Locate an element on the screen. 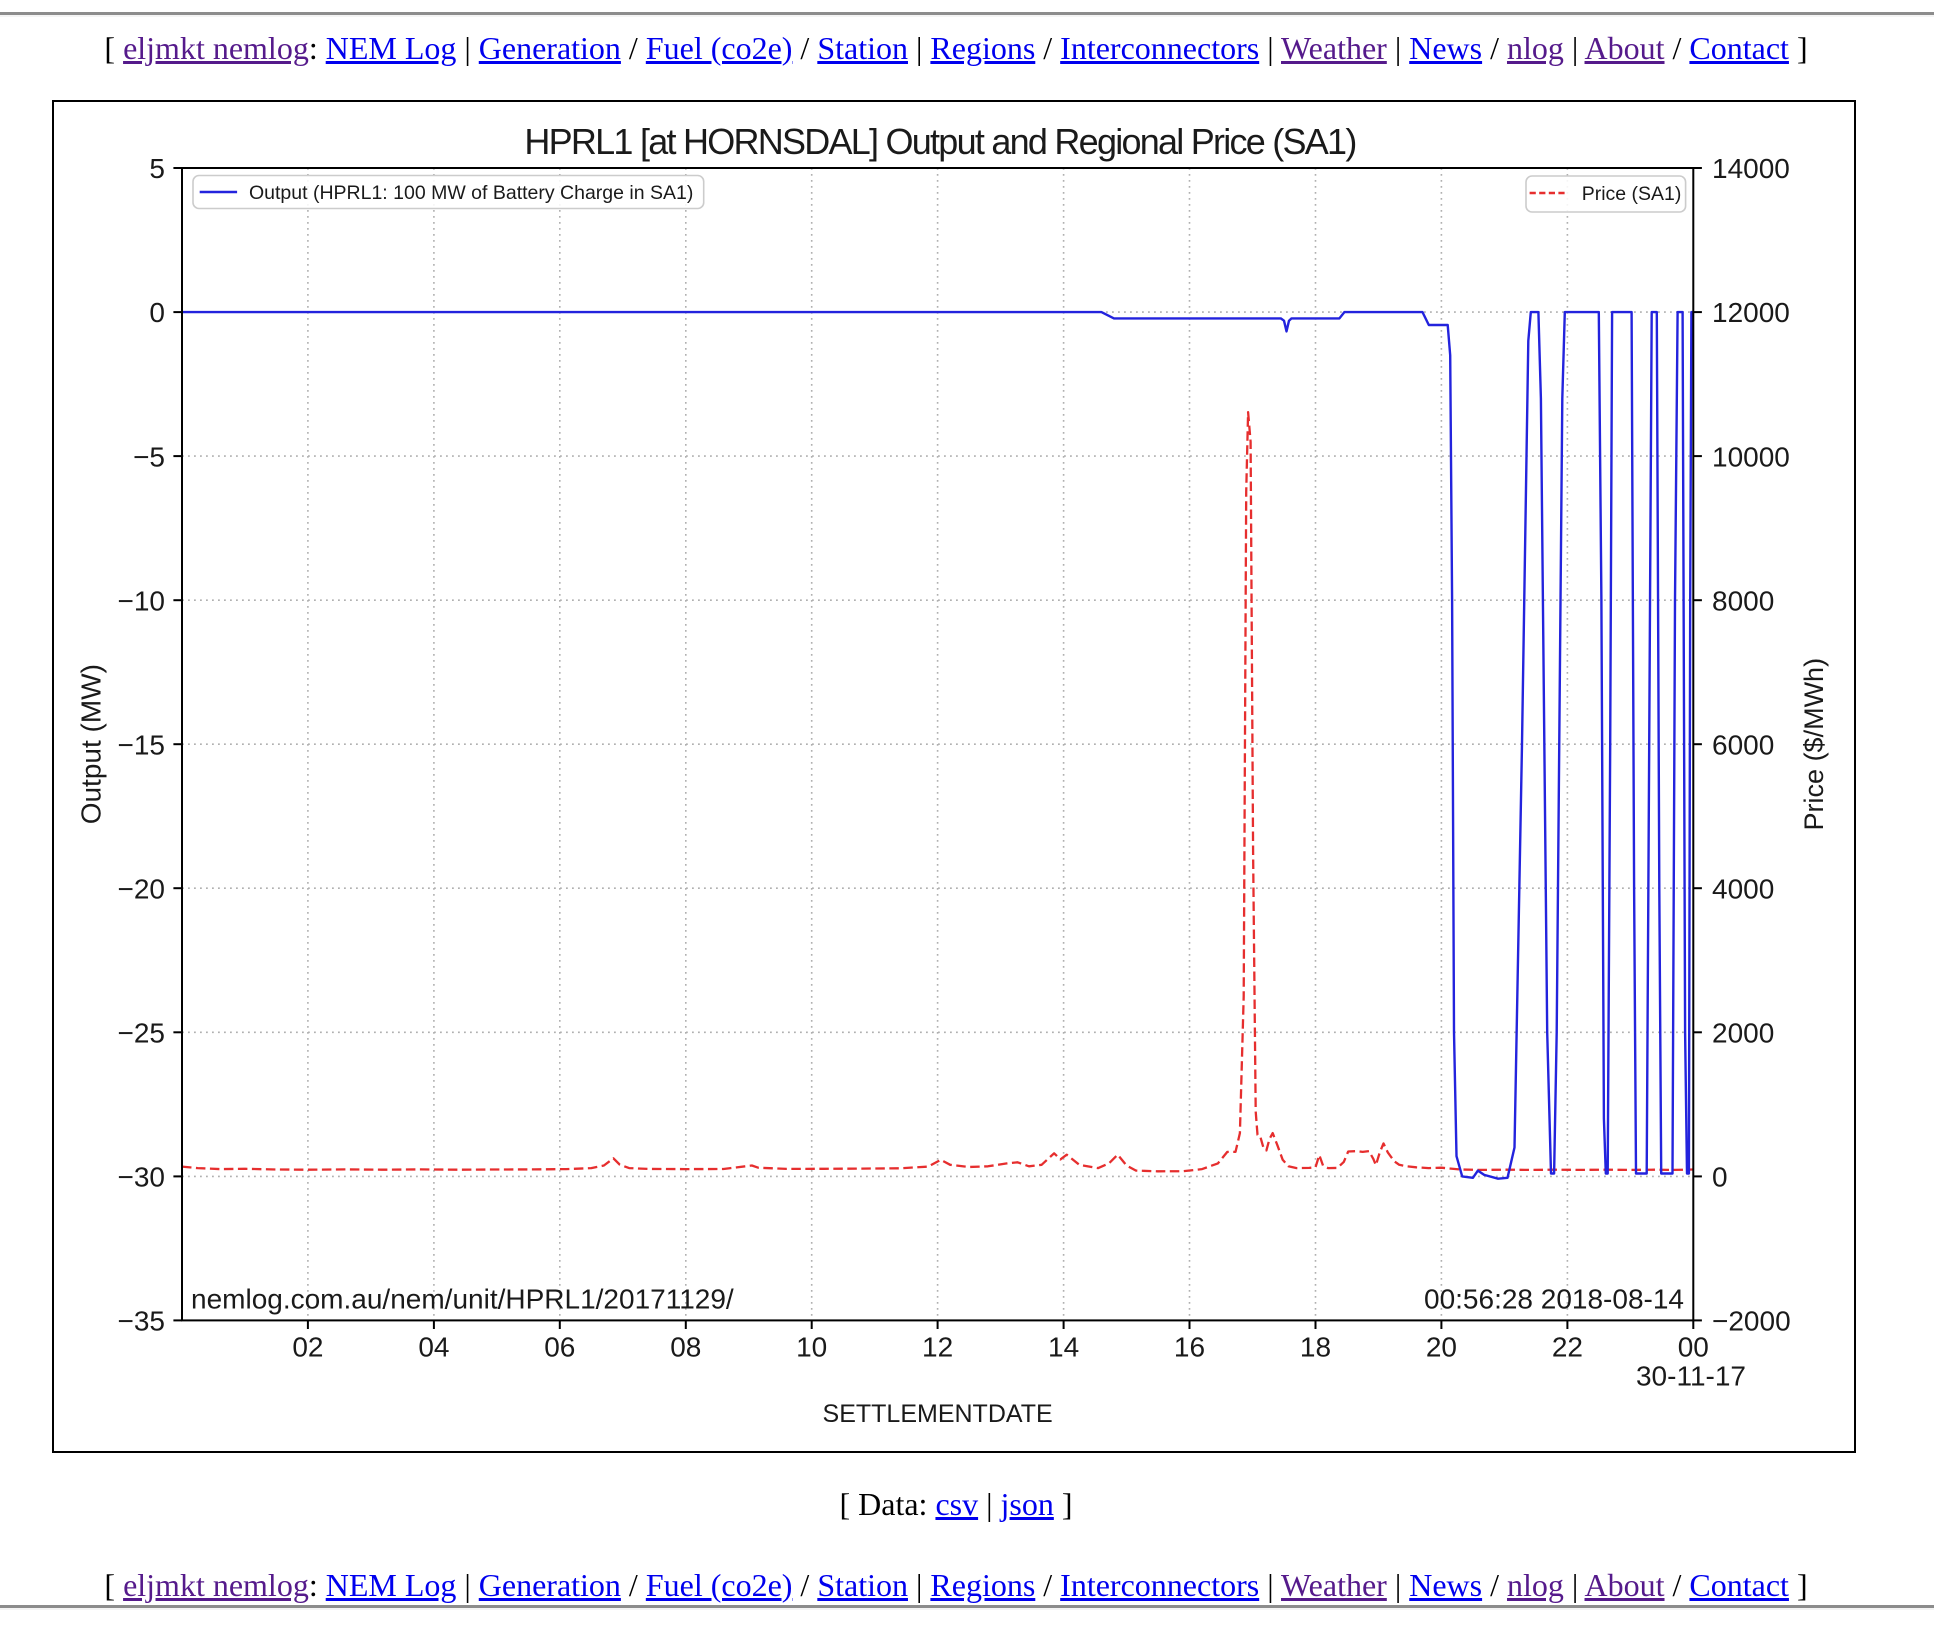 The image size is (1934, 1642). svg-text: 22 is located at coordinates (1567, 1347).